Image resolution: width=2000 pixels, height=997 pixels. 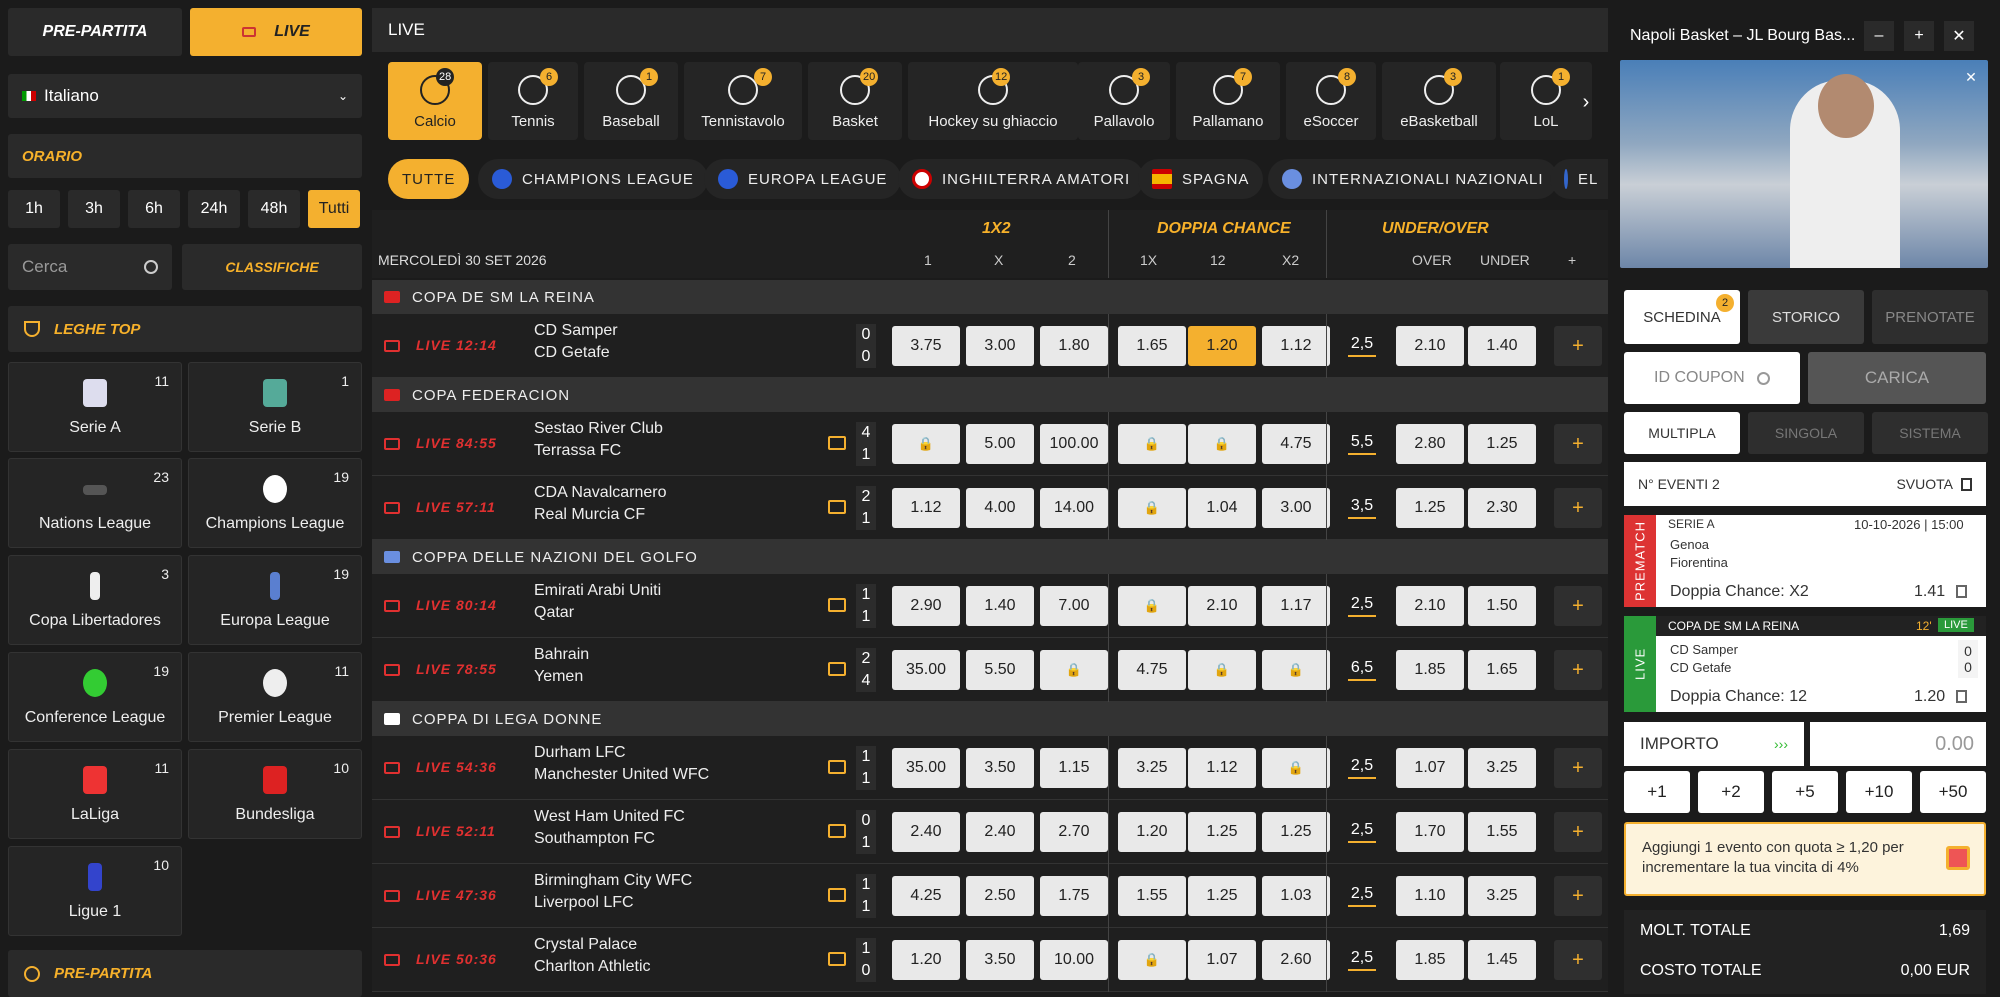 What do you see at coordinates (803, 179) in the screenshot?
I see `comp-europa: EUROPA LEAGUE` at bounding box center [803, 179].